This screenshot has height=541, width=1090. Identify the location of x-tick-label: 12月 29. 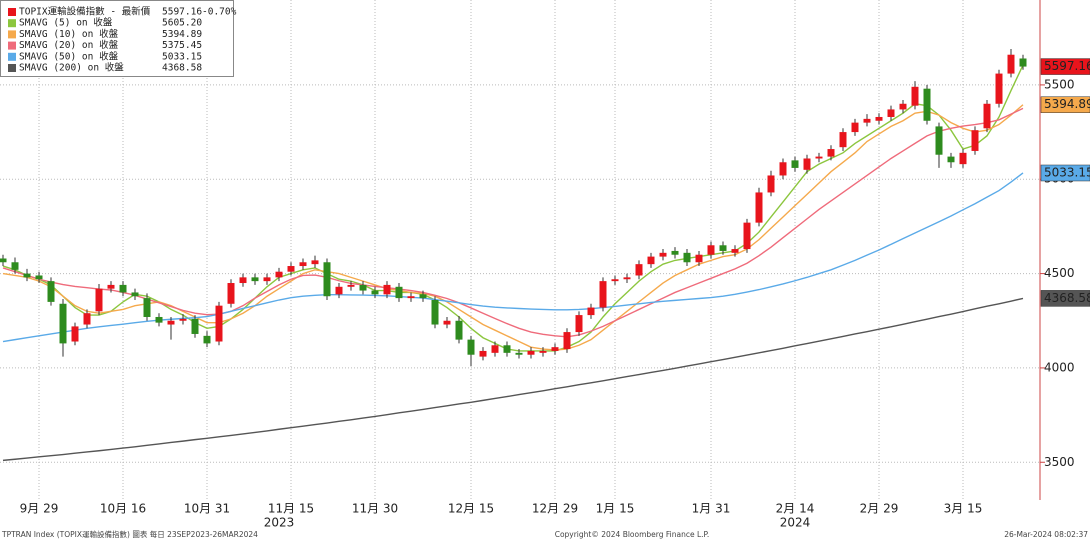
(555, 509).